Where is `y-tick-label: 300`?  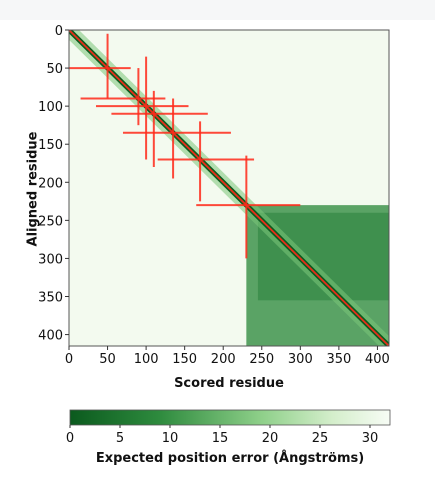
y-tick-label: 300 is located at coordinates (50, 259).